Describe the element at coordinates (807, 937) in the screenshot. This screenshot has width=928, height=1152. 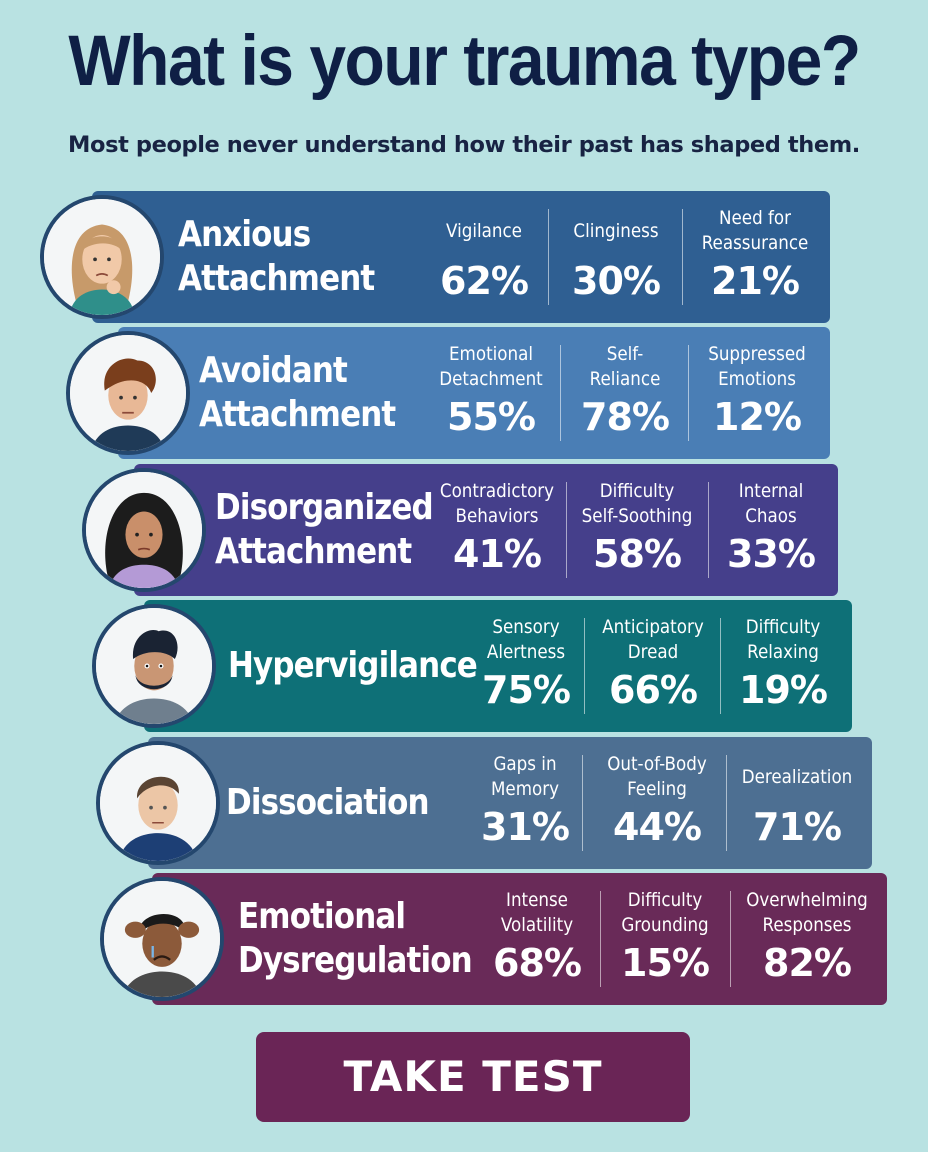
I see `stat-overwhelming-responses: Overwhelming Responses 82%` at that location.